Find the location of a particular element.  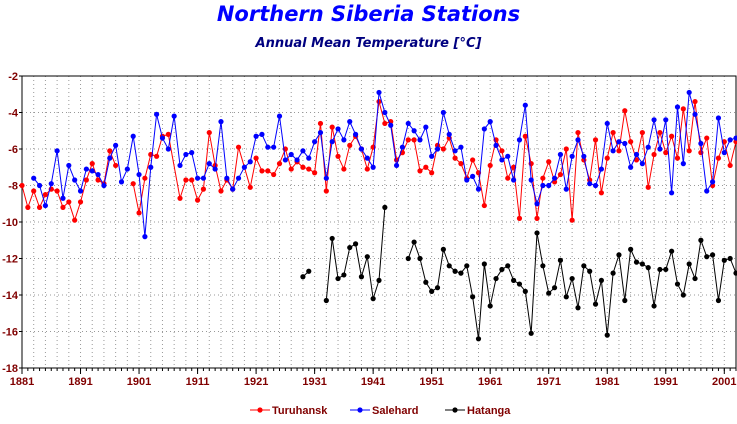

x-tick-label: 1931 is located at coordinates (314, 382).